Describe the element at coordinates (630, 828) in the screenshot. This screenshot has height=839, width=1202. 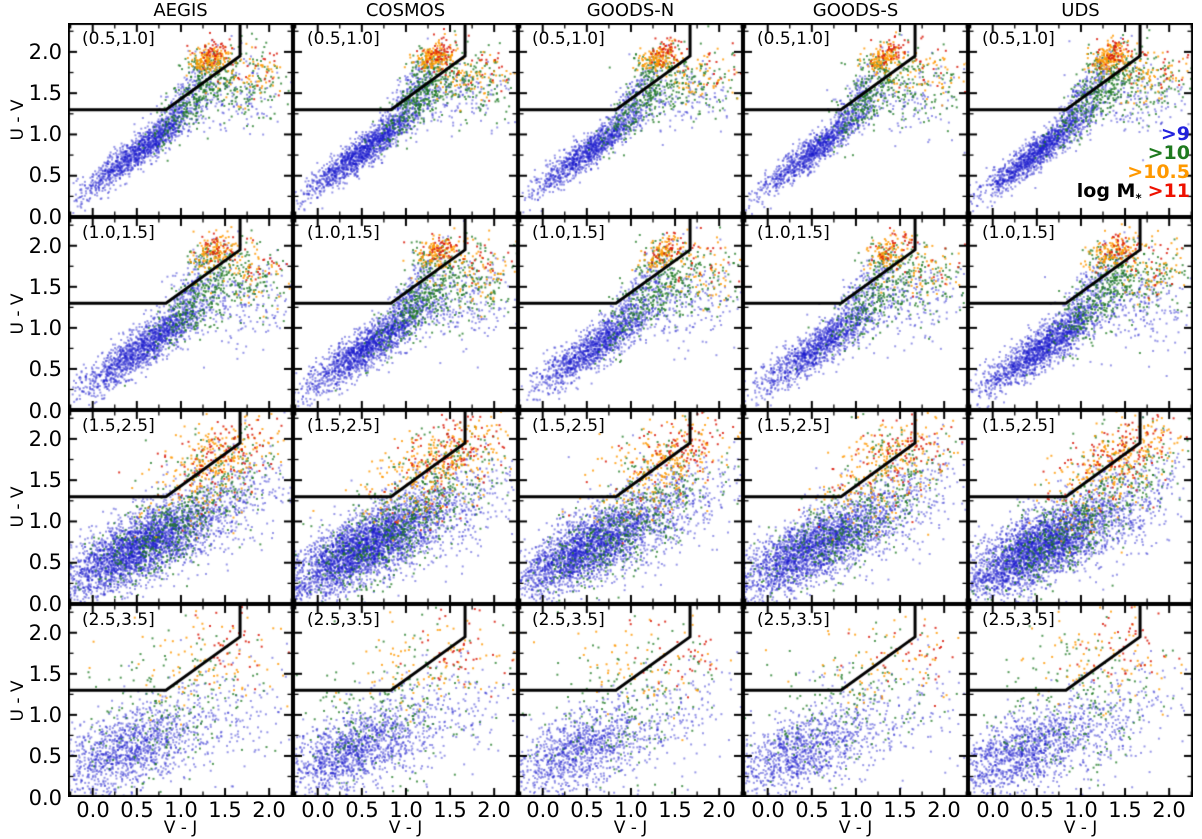
I see `x-axis-label-col2: V - J` at that location.